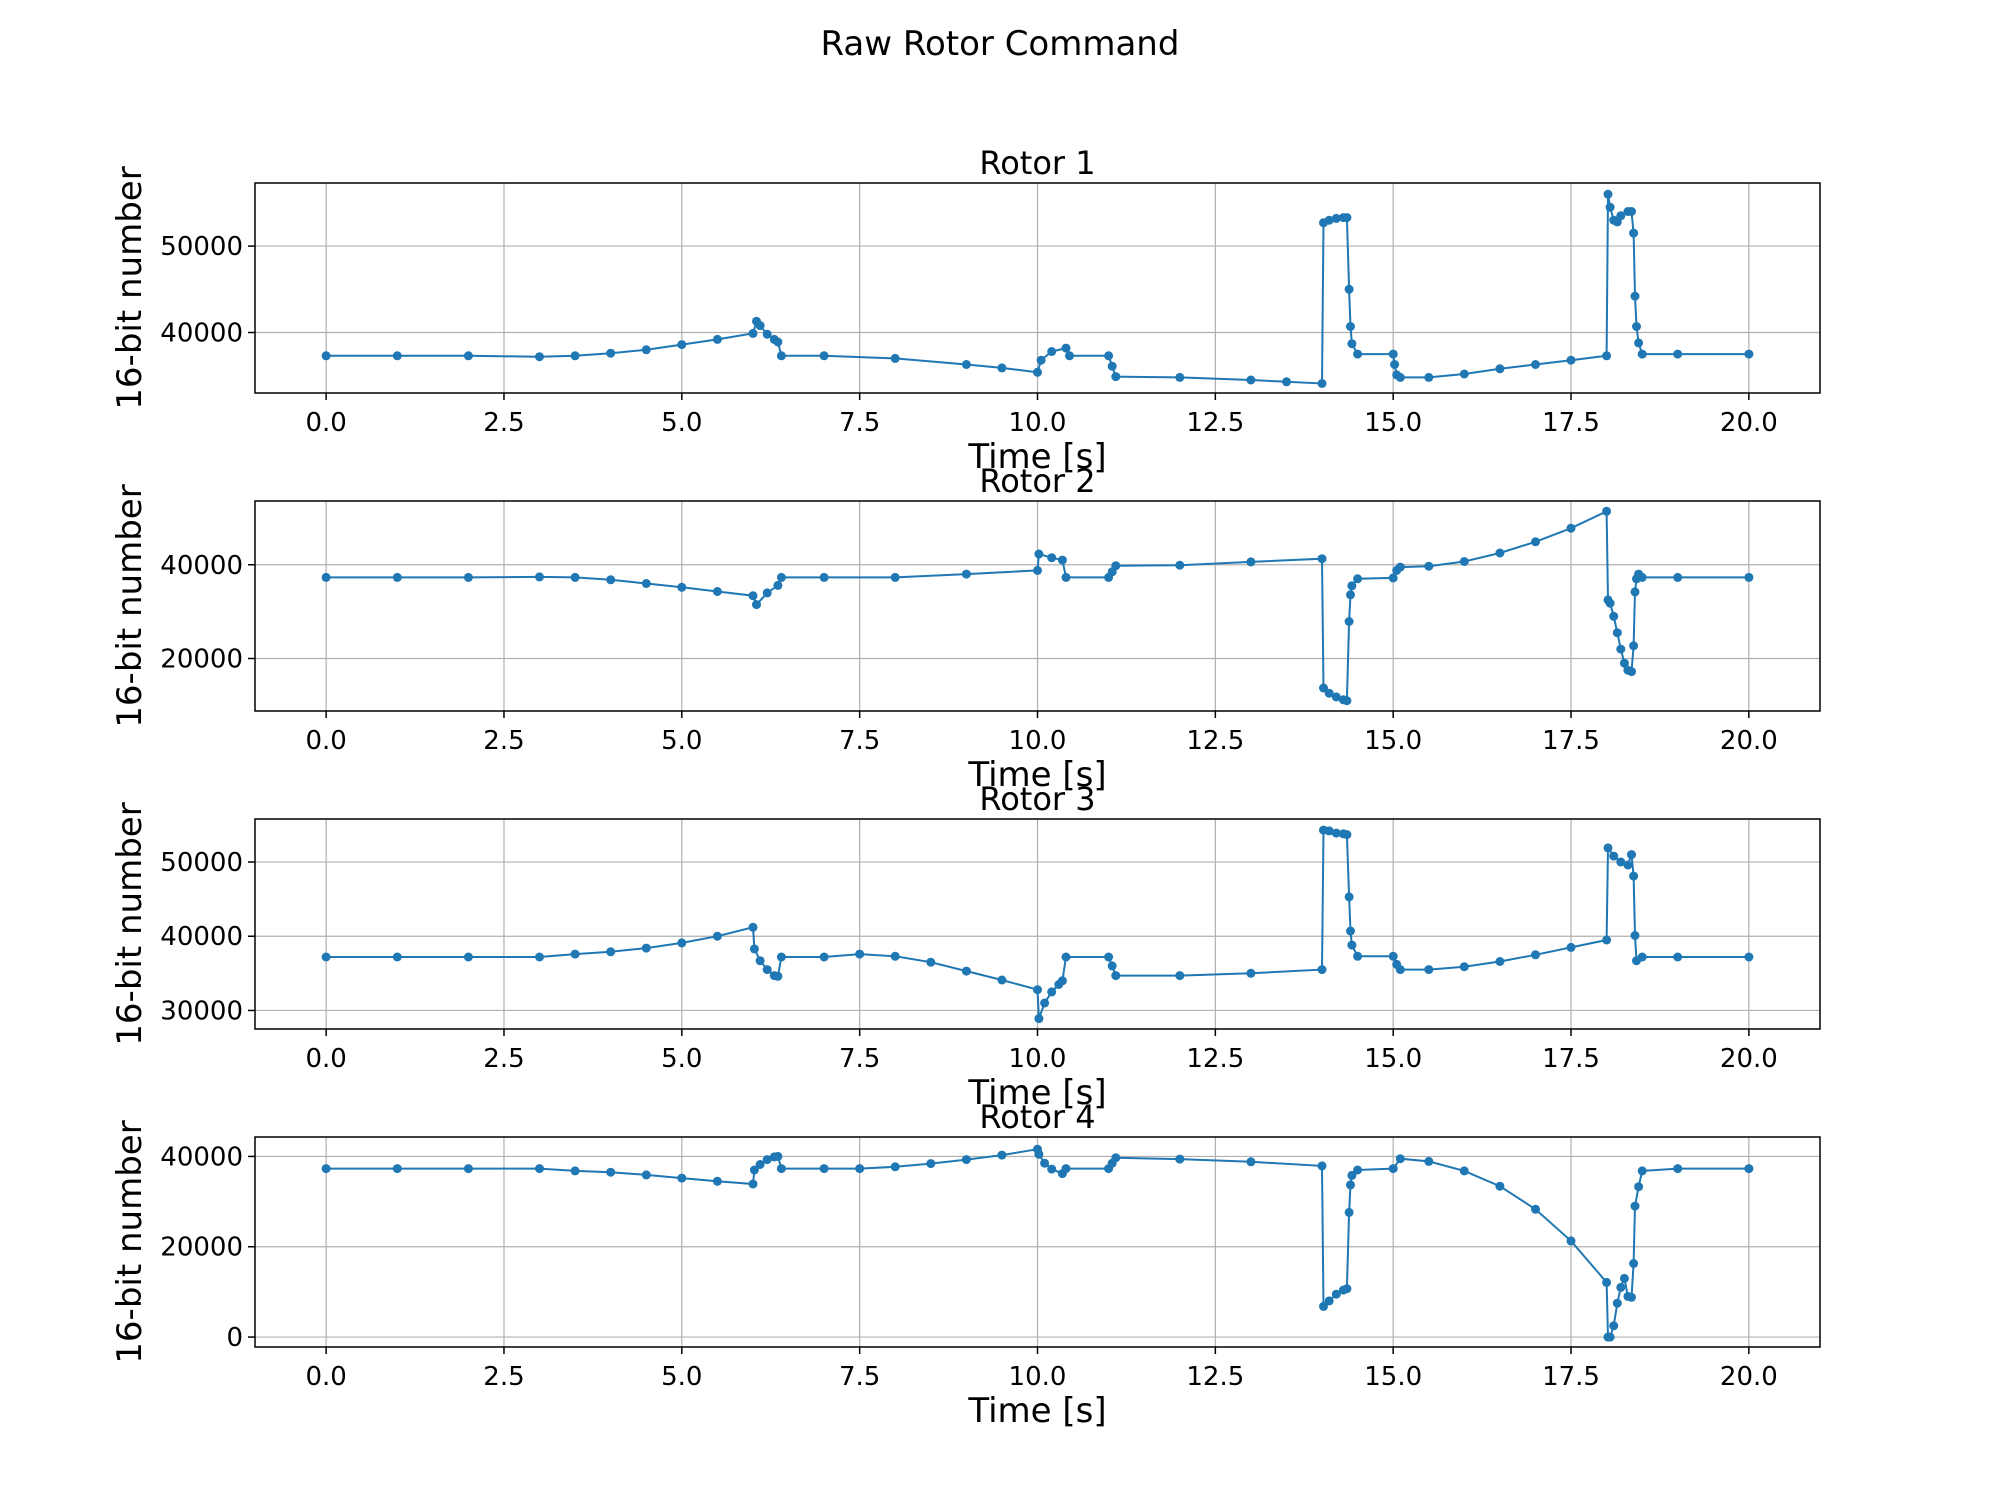 The width and height of the screenshot is (2000, 1500). Describe the element at coordinates (1037, 481) in the screenshot. I see `subplot-title: Rotor 2` at that location.